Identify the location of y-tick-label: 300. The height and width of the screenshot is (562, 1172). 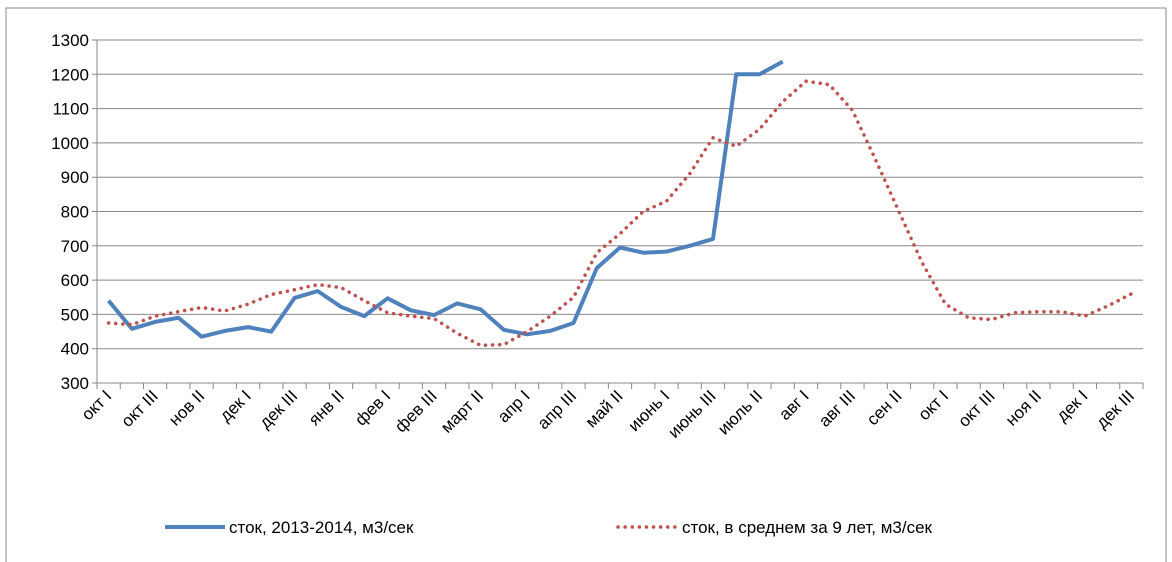
(75, 383).